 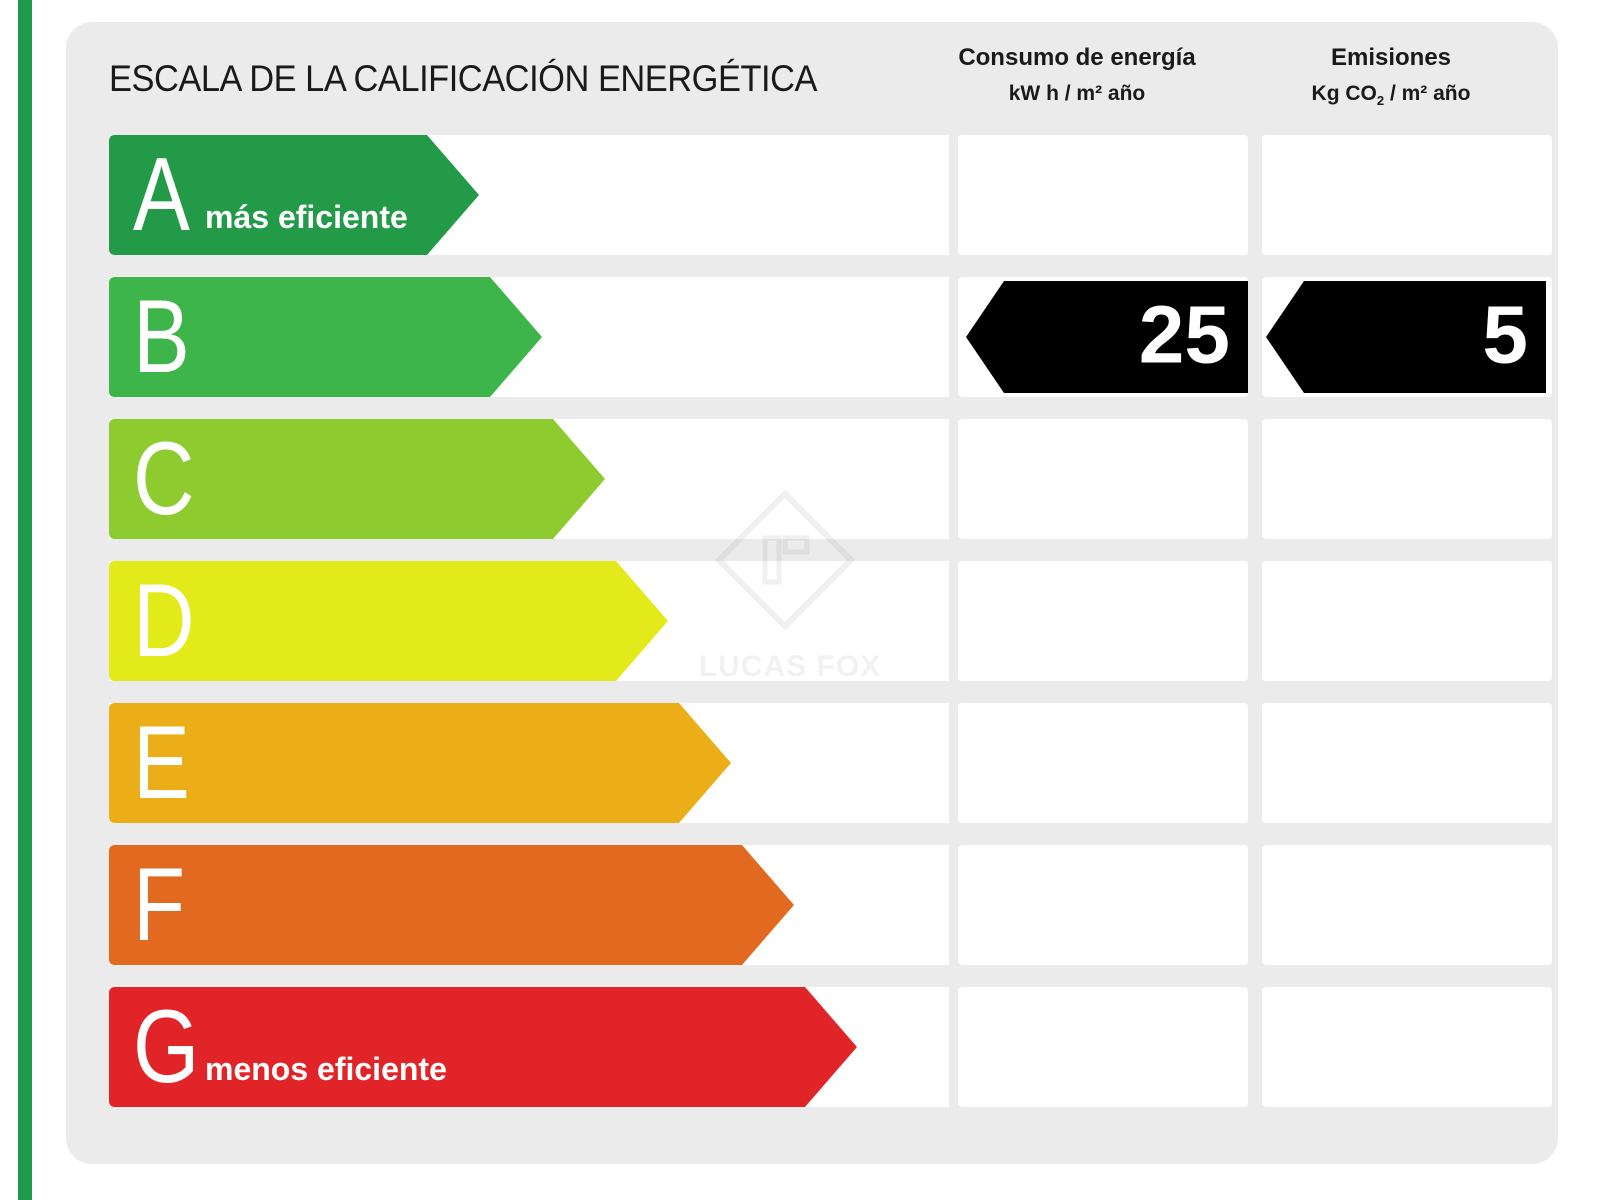 I want to click on energy-cell-f, so click(x=1103, y=905).